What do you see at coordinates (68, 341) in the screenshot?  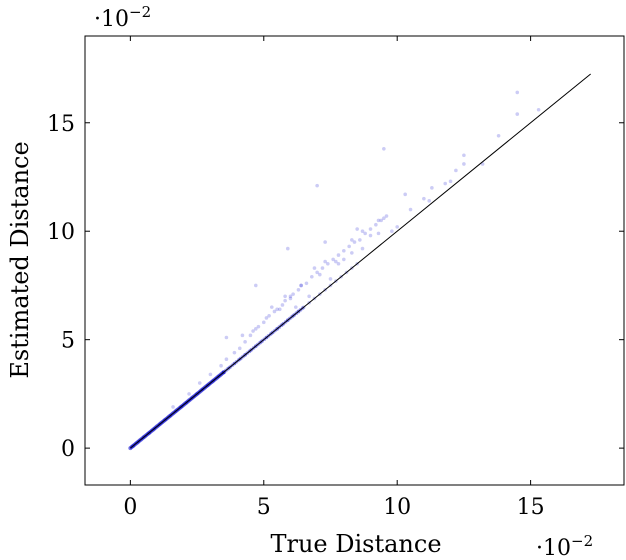 I see `y-tick-label: 5` at bounding box center [68, 341].